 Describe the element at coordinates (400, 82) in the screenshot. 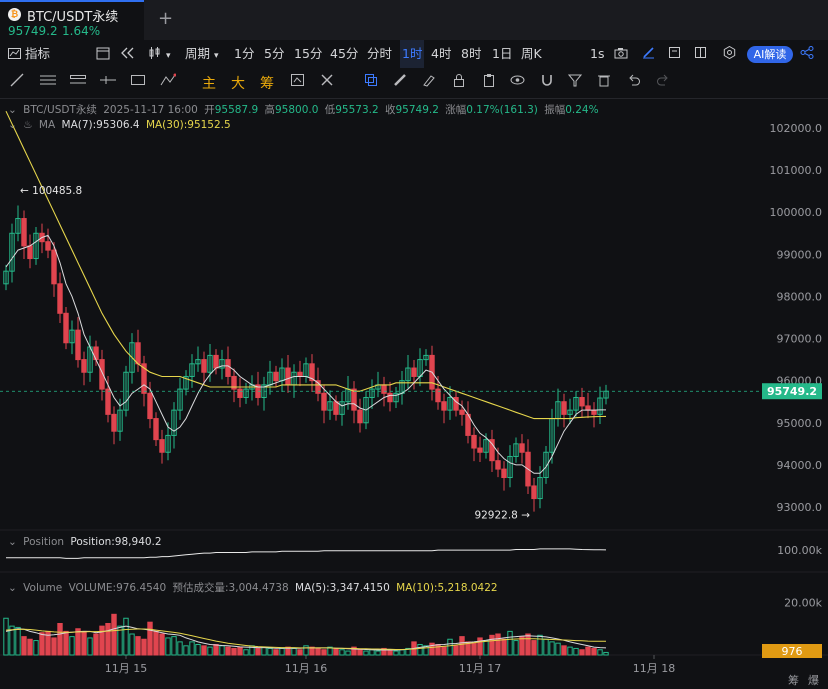

I see `ruler-icon` at that location.